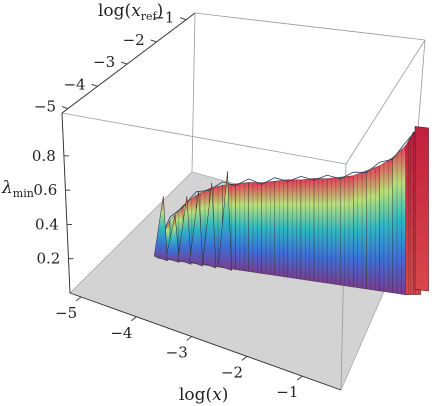  What do you see at coordinates (203, 395) in the screenshot?
I see `x-axis-label: log(x)` at bounding box center [203, 395].